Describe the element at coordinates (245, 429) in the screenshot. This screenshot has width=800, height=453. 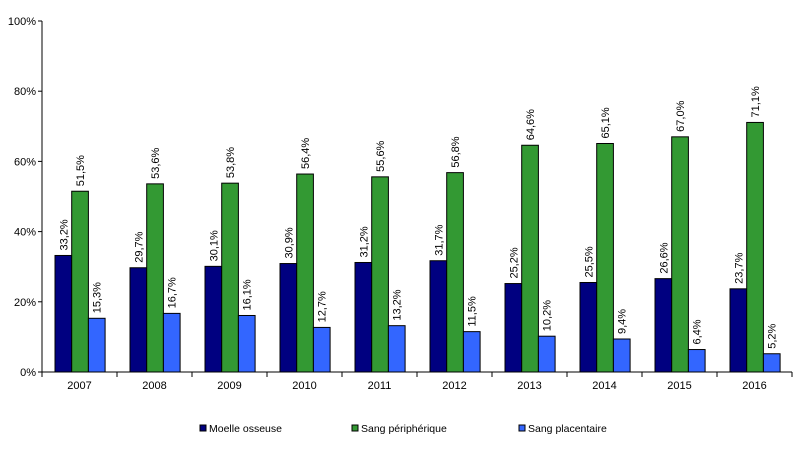
I see `legend-label: Moelle osseuse` at that location.